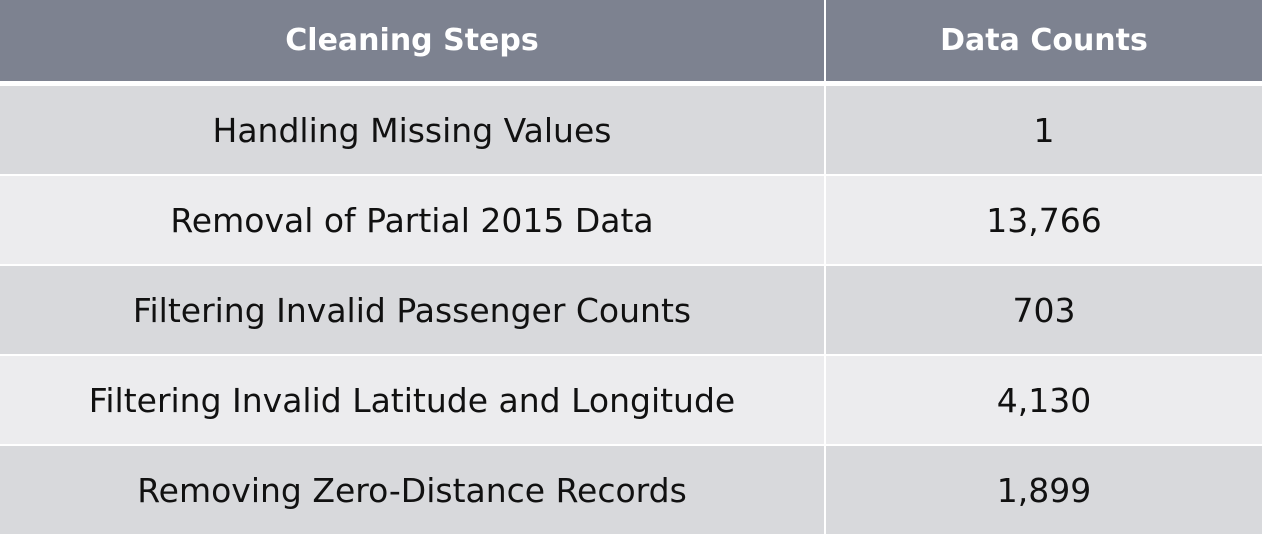  What do you see at coordinates (1043, 220) in the screenshot?
I see `count-cell: 13,766` at bounding box center [1043, 220].